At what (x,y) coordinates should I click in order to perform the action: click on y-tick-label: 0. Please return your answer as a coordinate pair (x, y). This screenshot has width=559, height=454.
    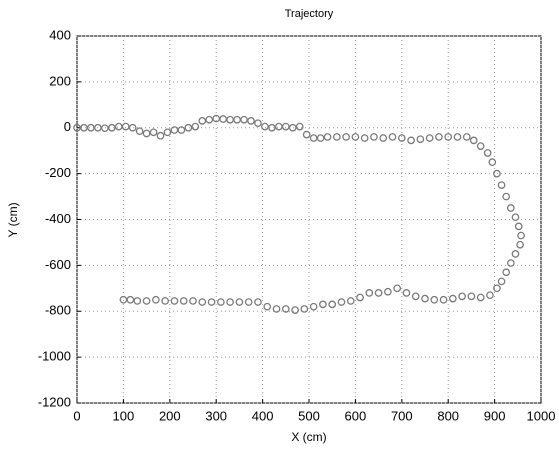
    Looking at the image, I should click on (67, 126).